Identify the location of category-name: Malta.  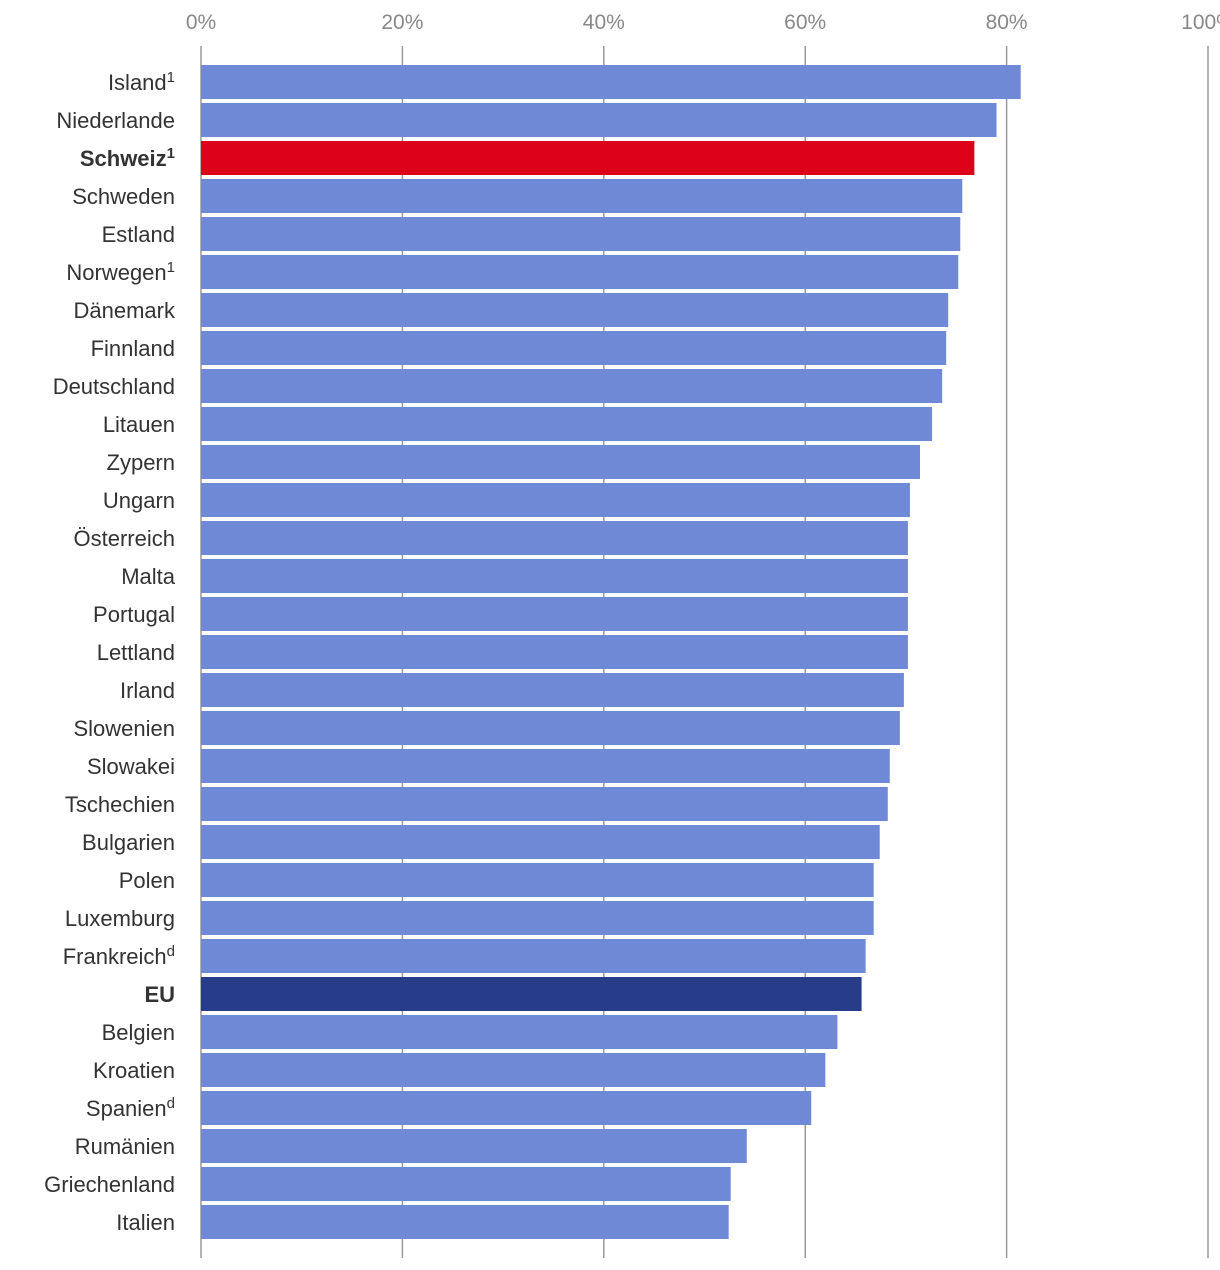
(148, 576).